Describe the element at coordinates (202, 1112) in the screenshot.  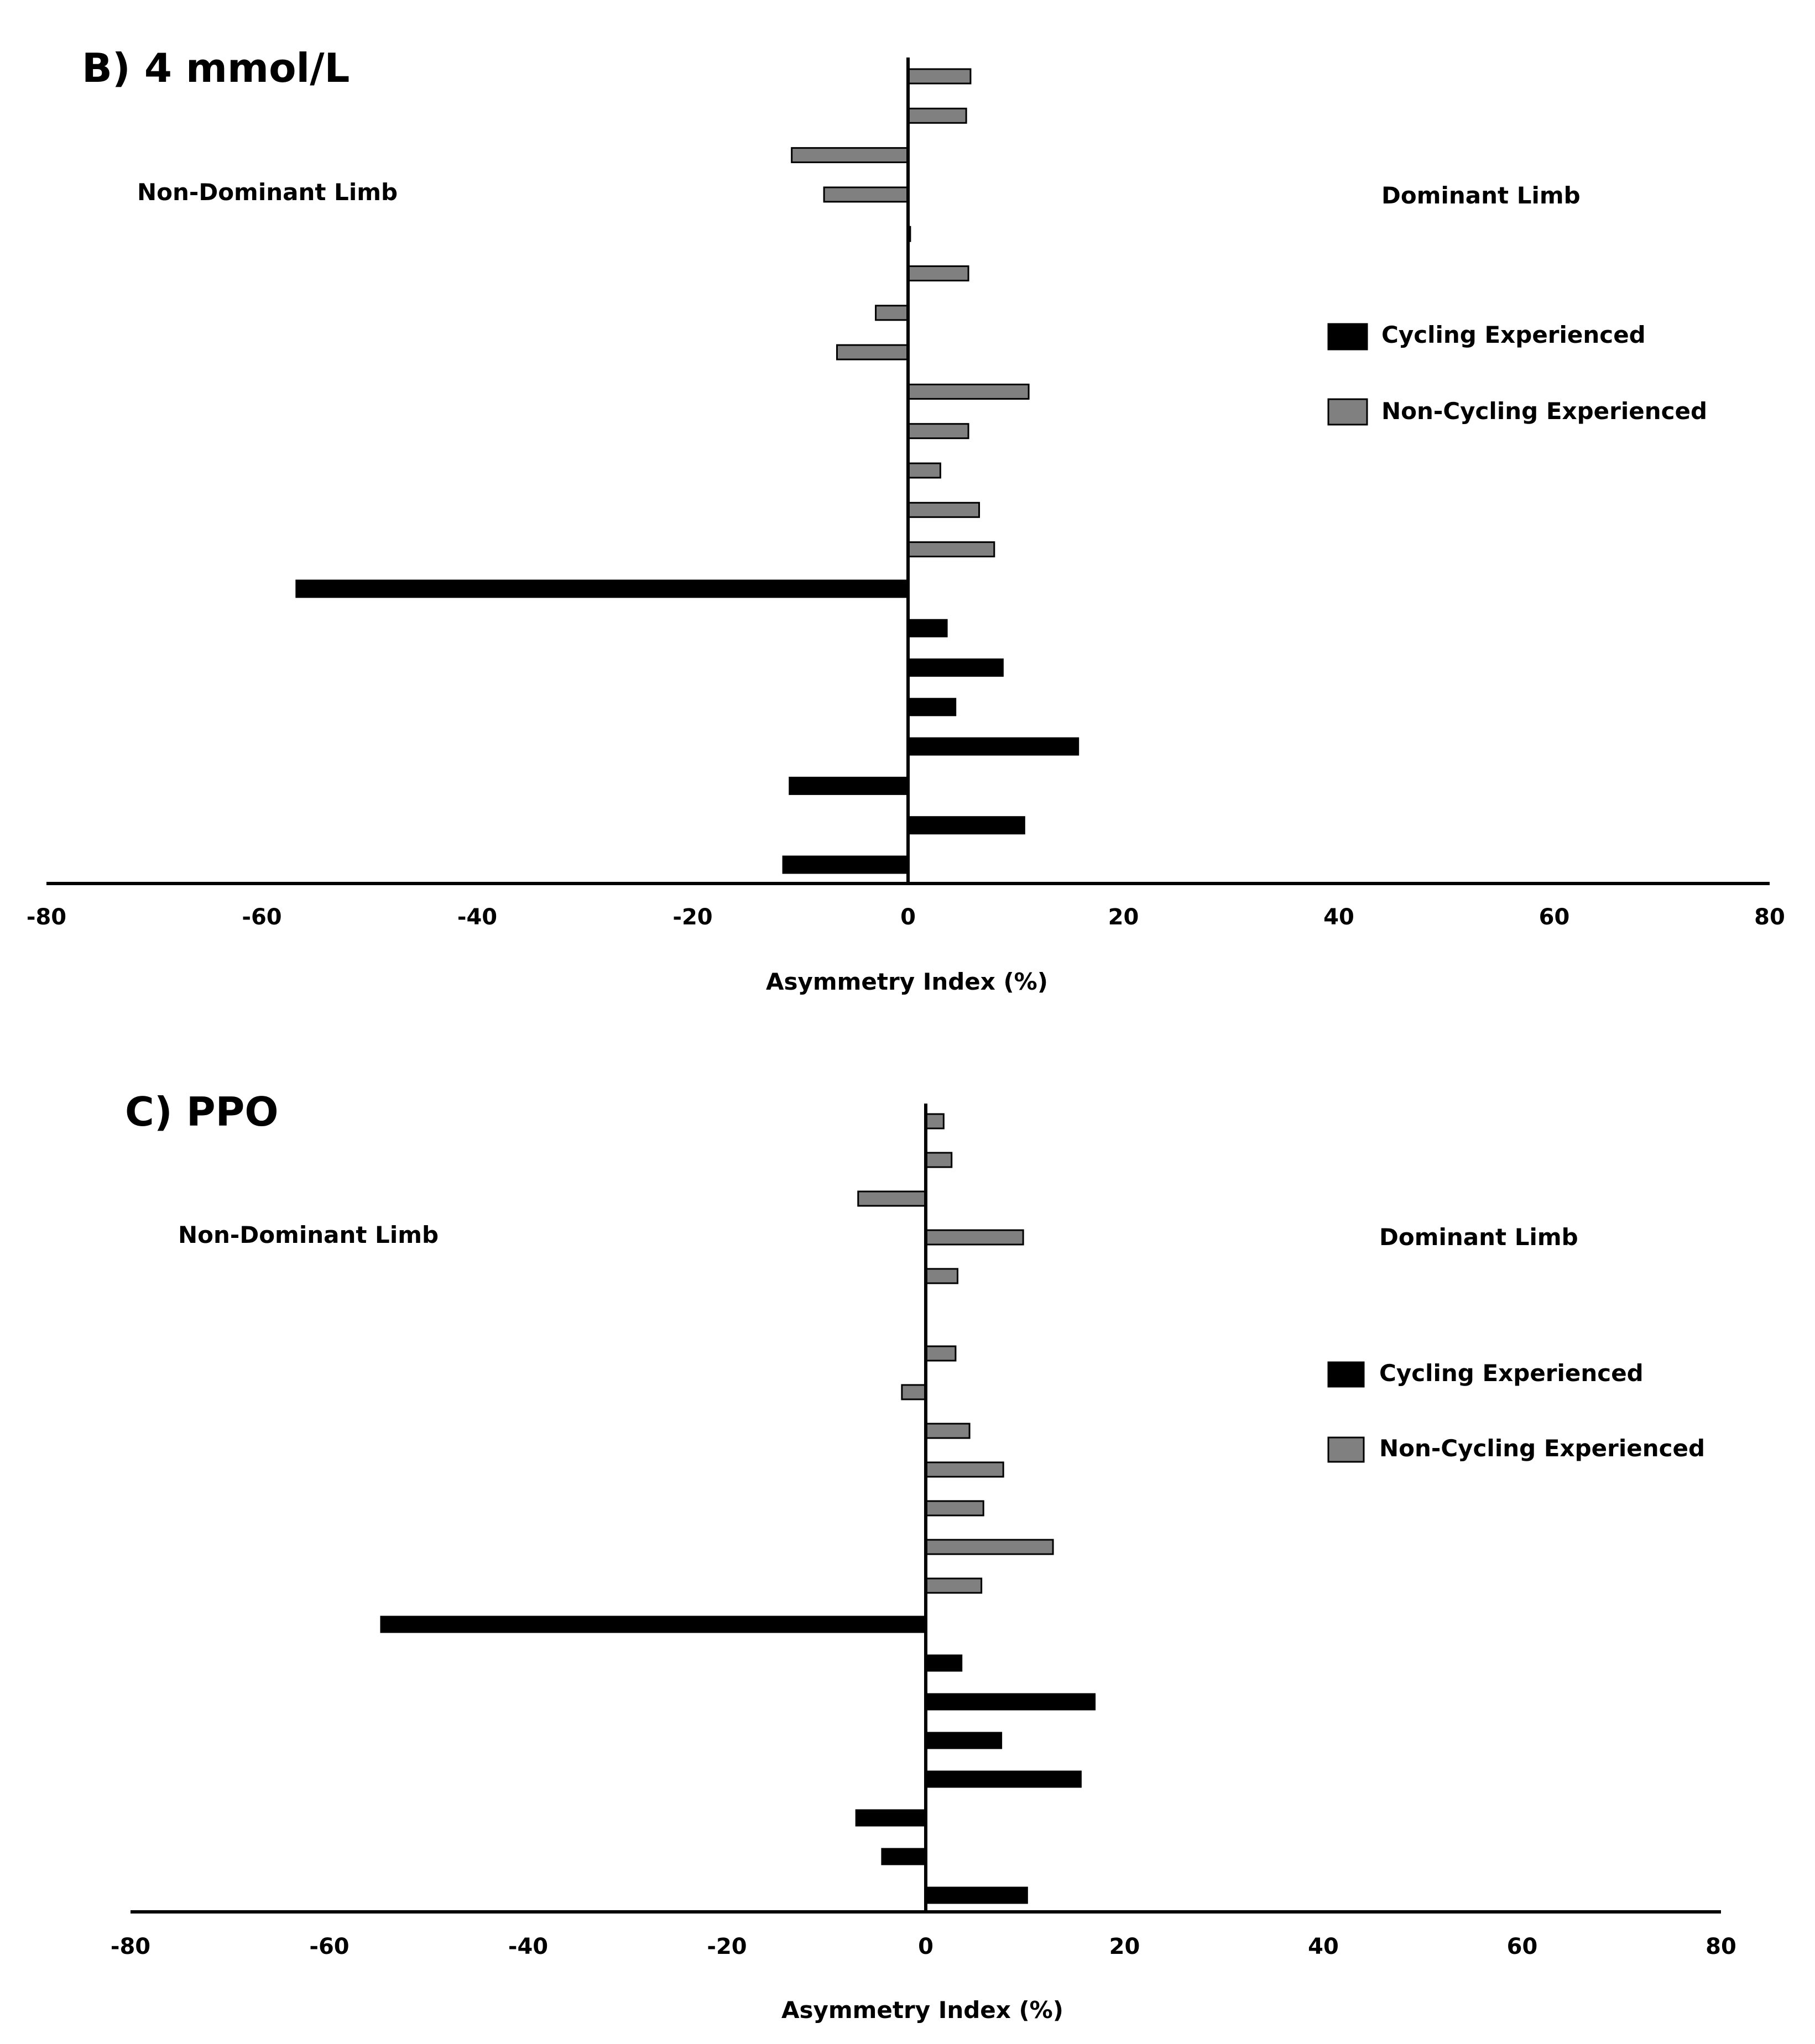
I see `chart-title: C) PPO` at that location.